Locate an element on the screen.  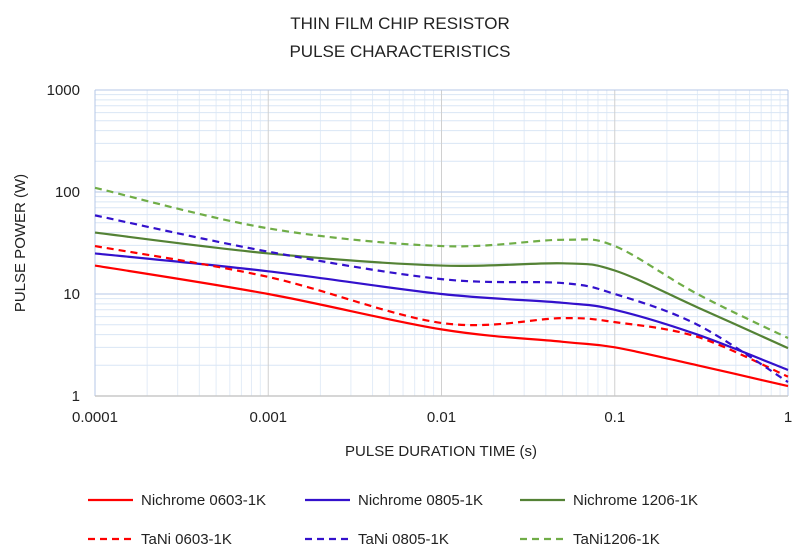
chart-title-line-1: THIN FILM CHIP RESISTOR is located at coordinates (399, 23).